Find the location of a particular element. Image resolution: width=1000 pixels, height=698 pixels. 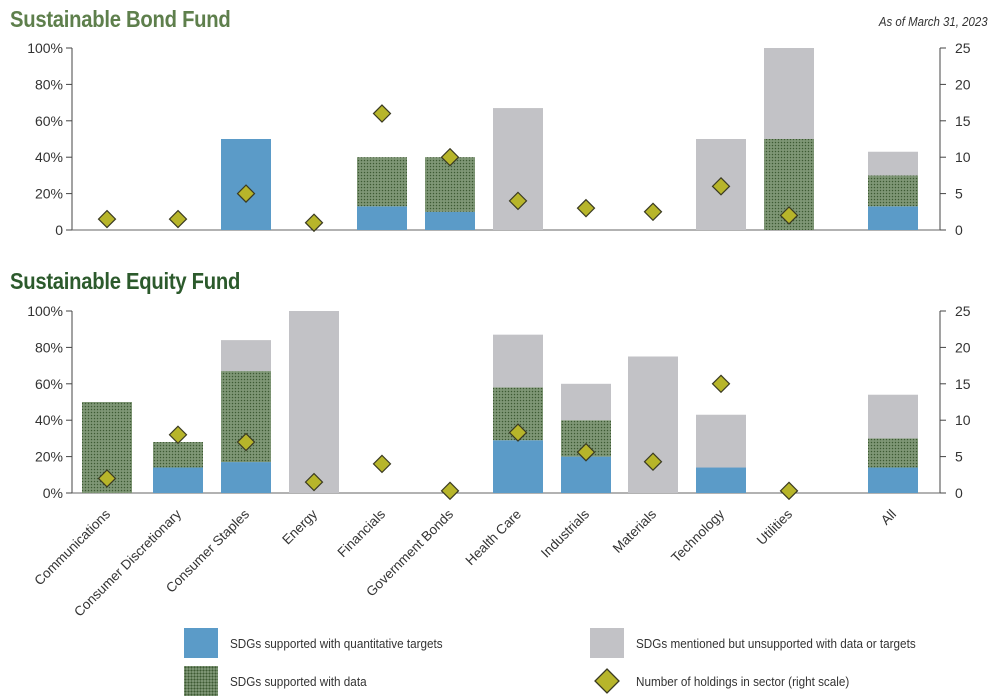

equity-right-tick-label: 5 is located at coordinates (959, 457).